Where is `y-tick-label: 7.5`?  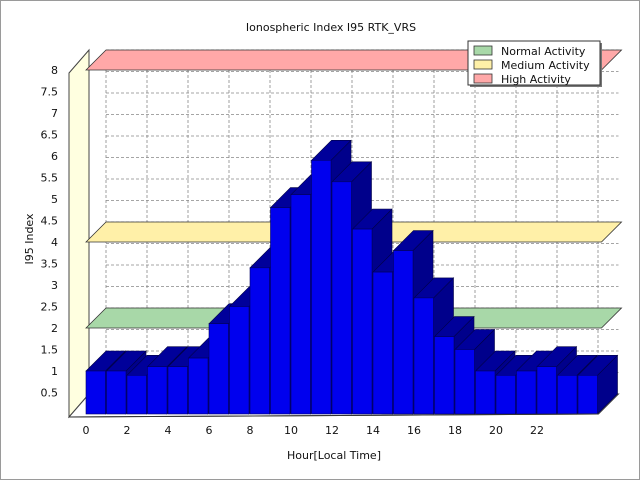 y-tick-label: 7.5 is located at coordinates (50, 92).